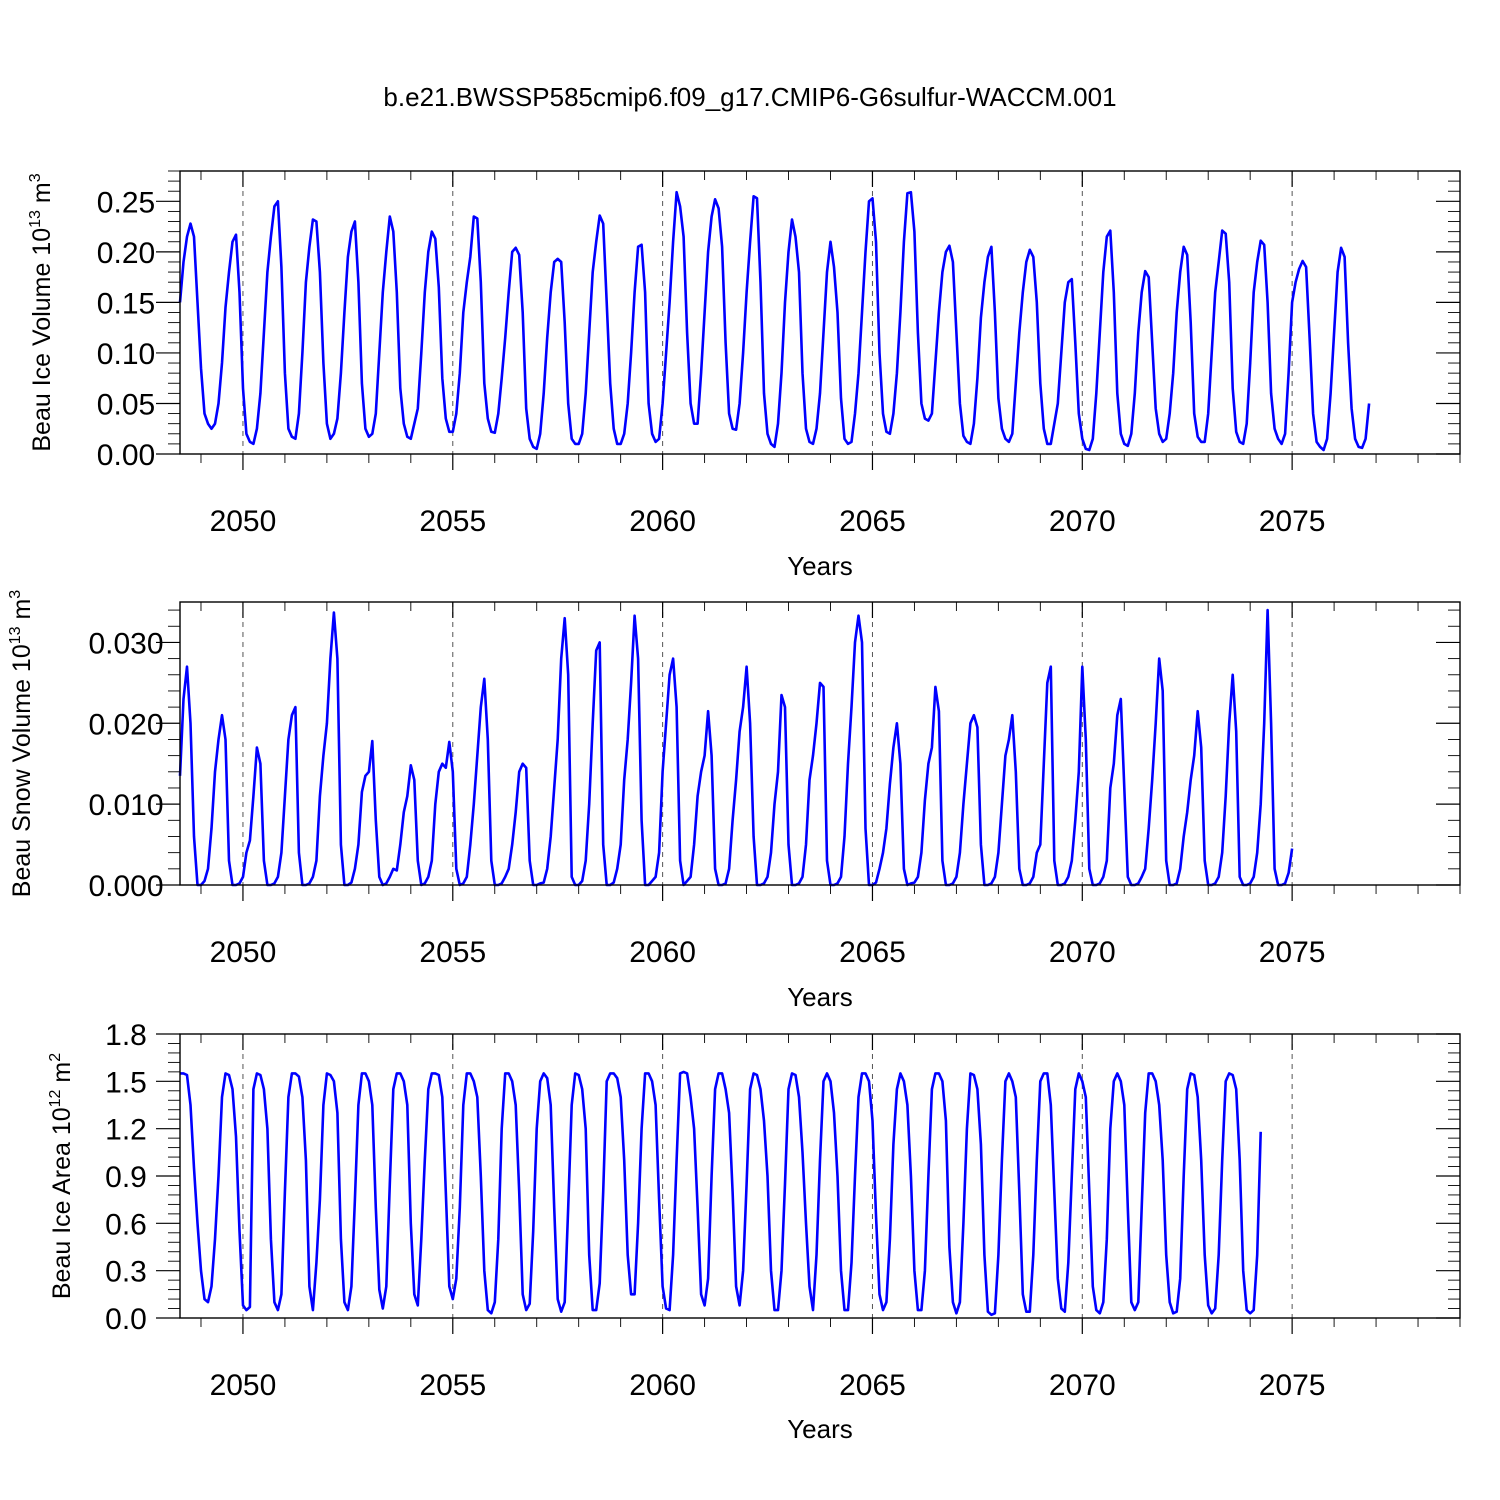 Image resolution: width=1500 pixels, height=1500 pixels. What do you see at coordinates (126, 1224) in the screenshot?
I see `y-tick-label: 0.6` at bounding box center [126, 1224].